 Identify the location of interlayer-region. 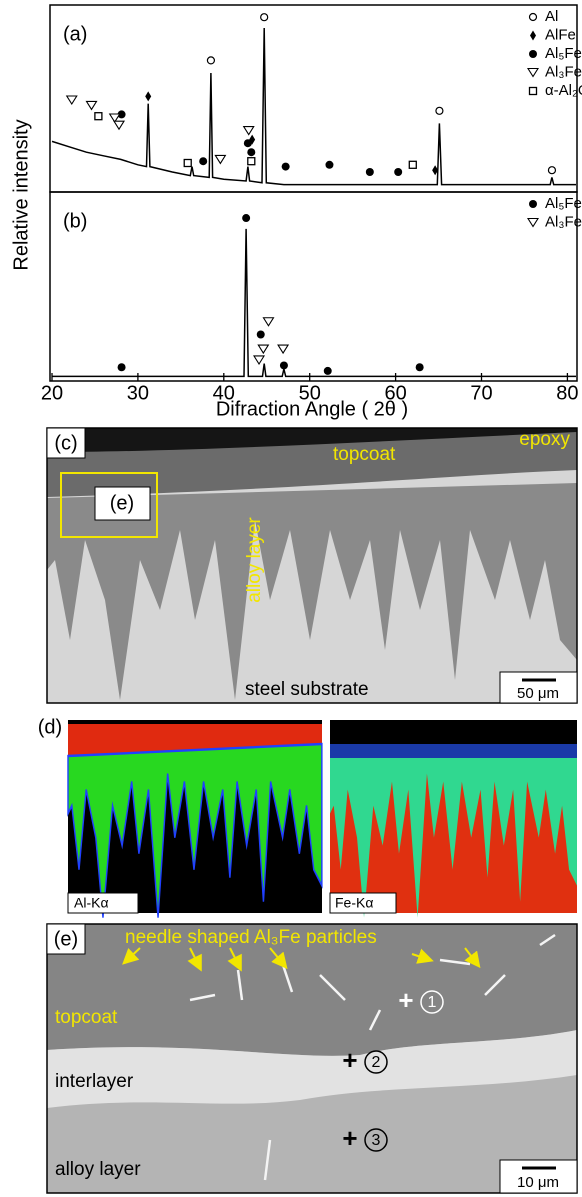
(312, 1069).